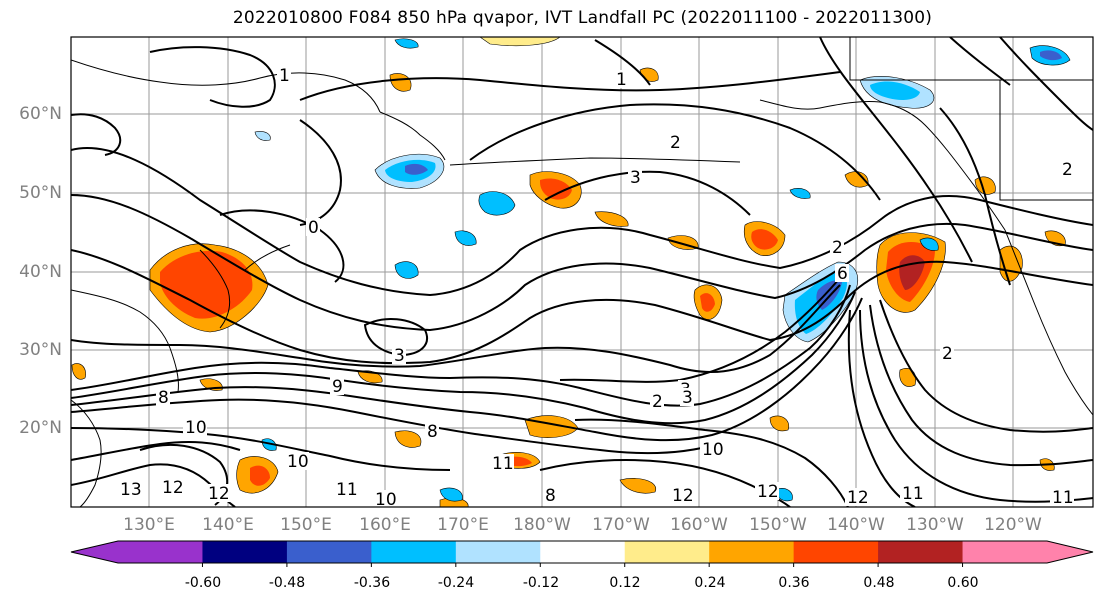 Image resolution: width=1105 pixels, height=601 pixels. Describe the element at coordinates (542, 525) in the screenshot. I see `lon-label: 180°W` at that location.